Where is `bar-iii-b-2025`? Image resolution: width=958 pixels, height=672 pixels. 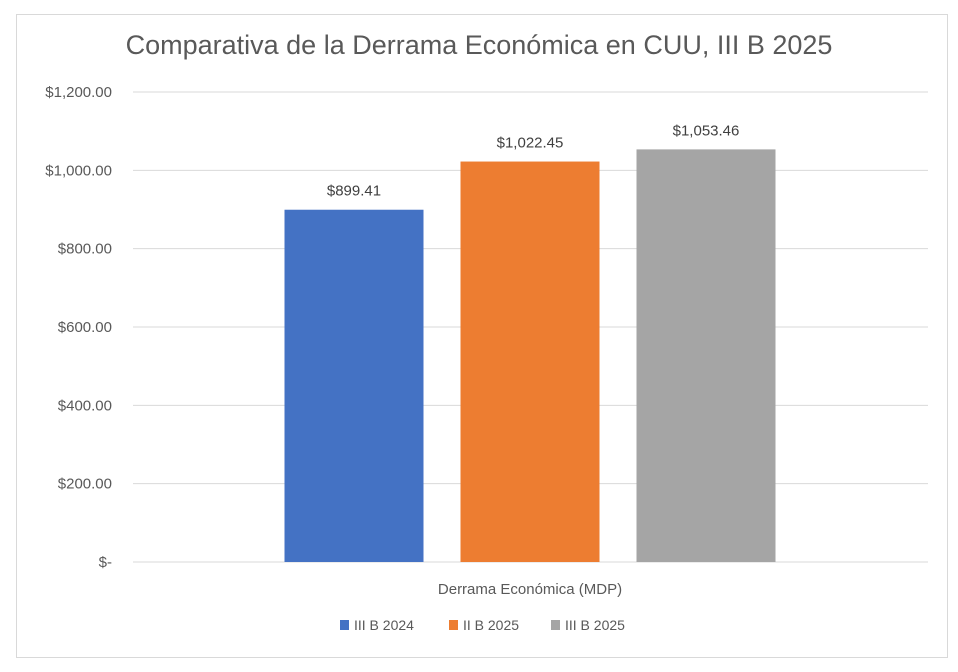 bar-iii-b-2025 is located at coordinates (706, 355).